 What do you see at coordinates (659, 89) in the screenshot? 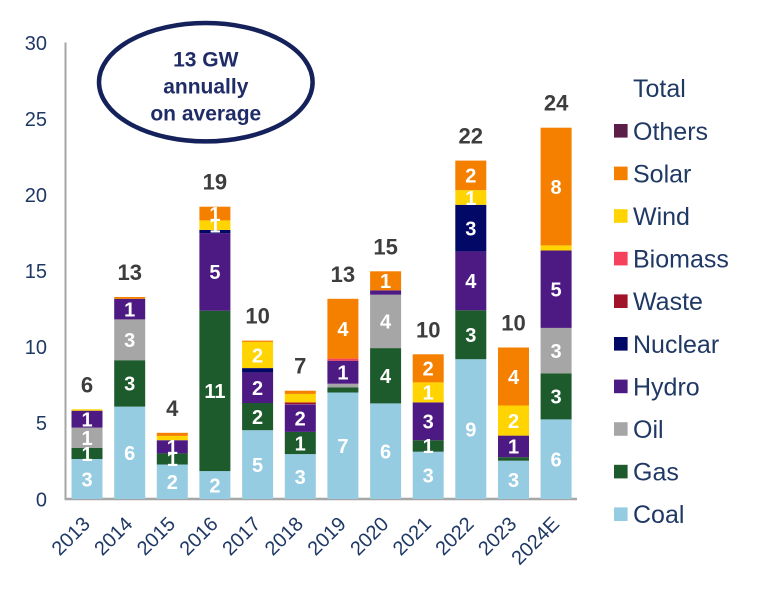
I see `svg-text: Total` at bounding box center [659, 89].